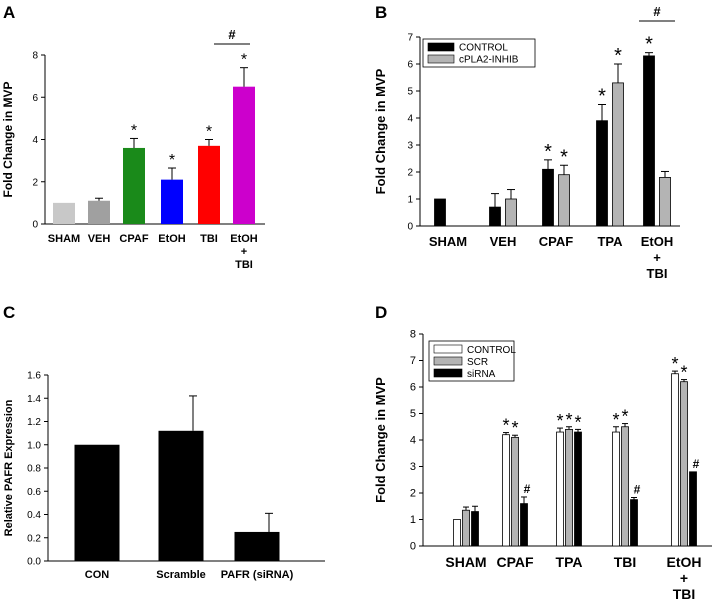 The image size is (724, 609). I want to click on panel-d-ytick-label: 6, so click(413, 388).